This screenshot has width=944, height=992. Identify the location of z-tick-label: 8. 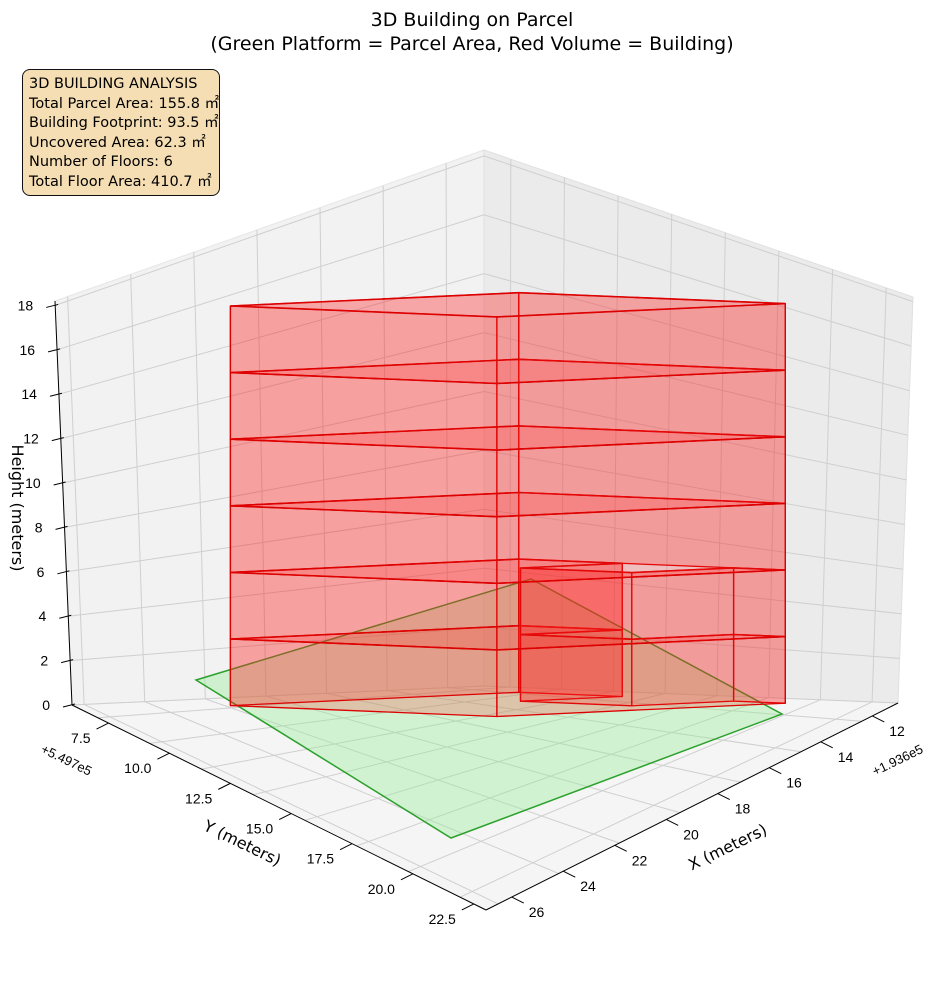
(39, 527).